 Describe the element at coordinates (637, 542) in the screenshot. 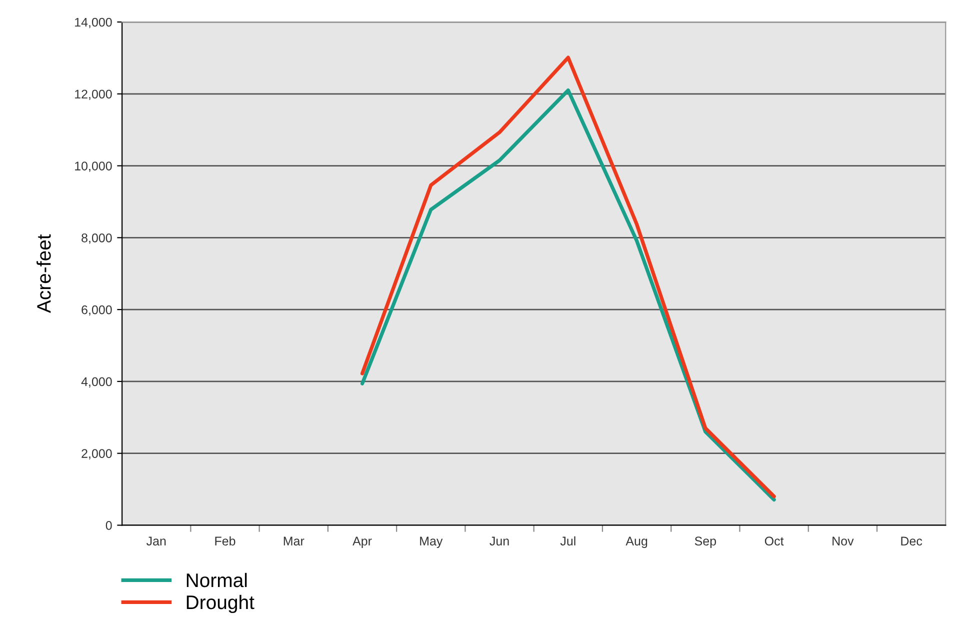

I see `x-tick-label: Aug` at that location.